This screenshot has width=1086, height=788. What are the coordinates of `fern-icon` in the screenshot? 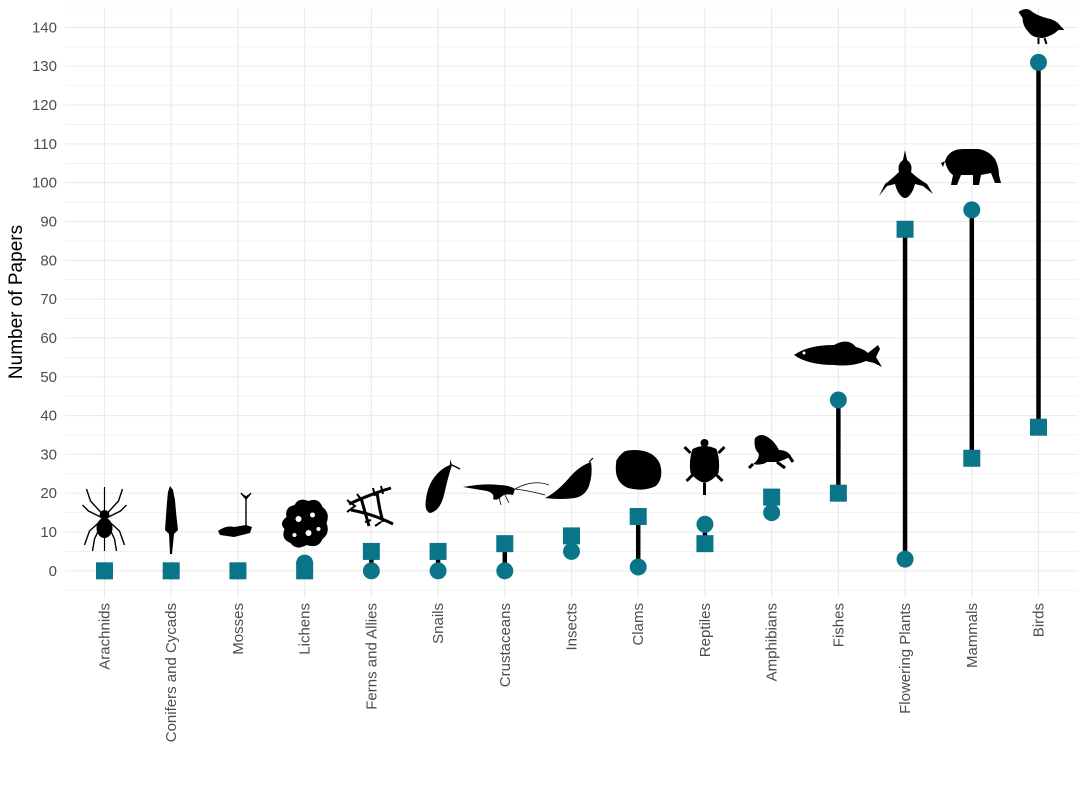 It's located at (370, 506).